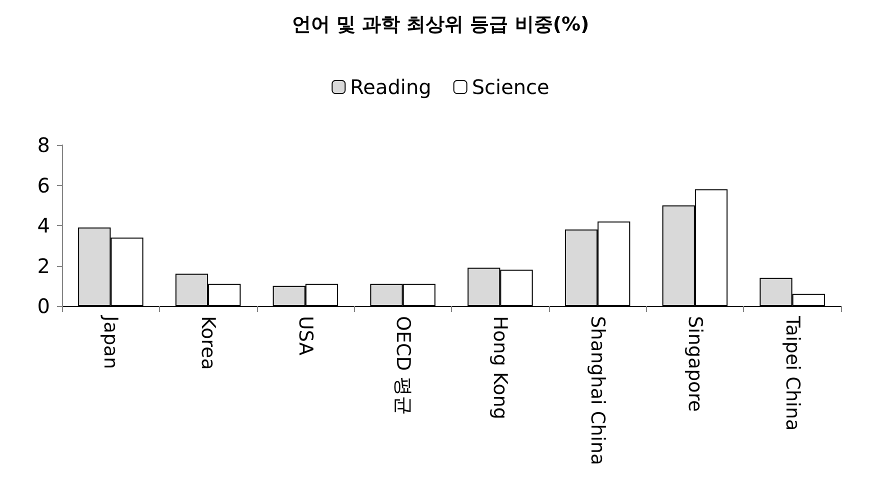 The height and width of the screenshot is (479, 881). What do you see at coordinates (208, 343) in the screenshot?
I see `x-tick-label: Korea` at bounding box center [208, 343].